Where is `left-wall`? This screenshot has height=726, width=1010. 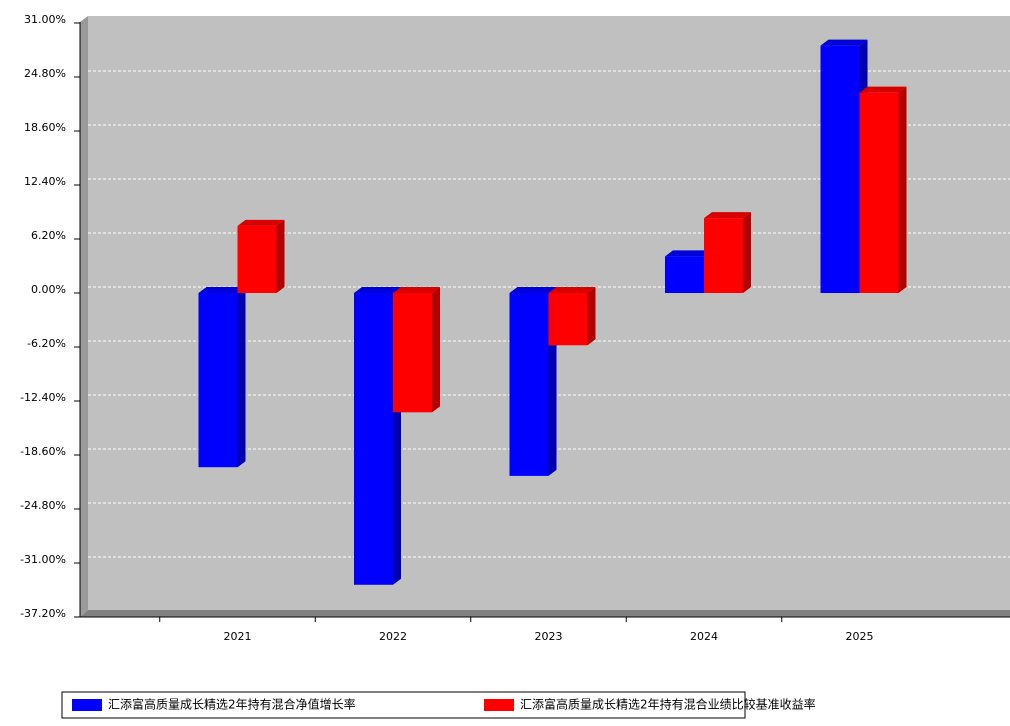
left-wall is located at coordinates (84, 316).